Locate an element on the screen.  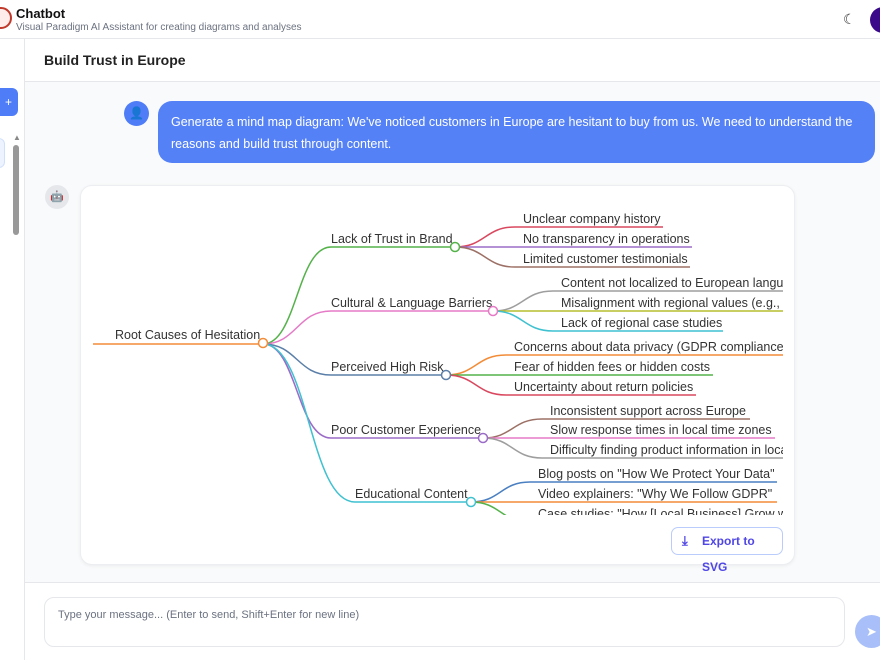
send-icon: ➤ is located at coordinates (871, 631).